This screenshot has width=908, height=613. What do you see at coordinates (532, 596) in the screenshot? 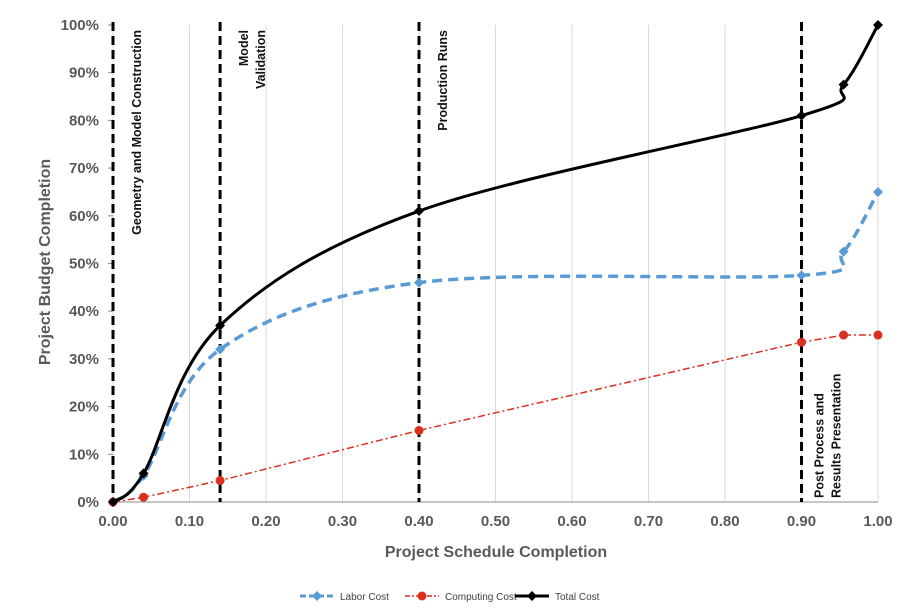
I see `legend-marker-total-cost` at bounding box center [532, 596].